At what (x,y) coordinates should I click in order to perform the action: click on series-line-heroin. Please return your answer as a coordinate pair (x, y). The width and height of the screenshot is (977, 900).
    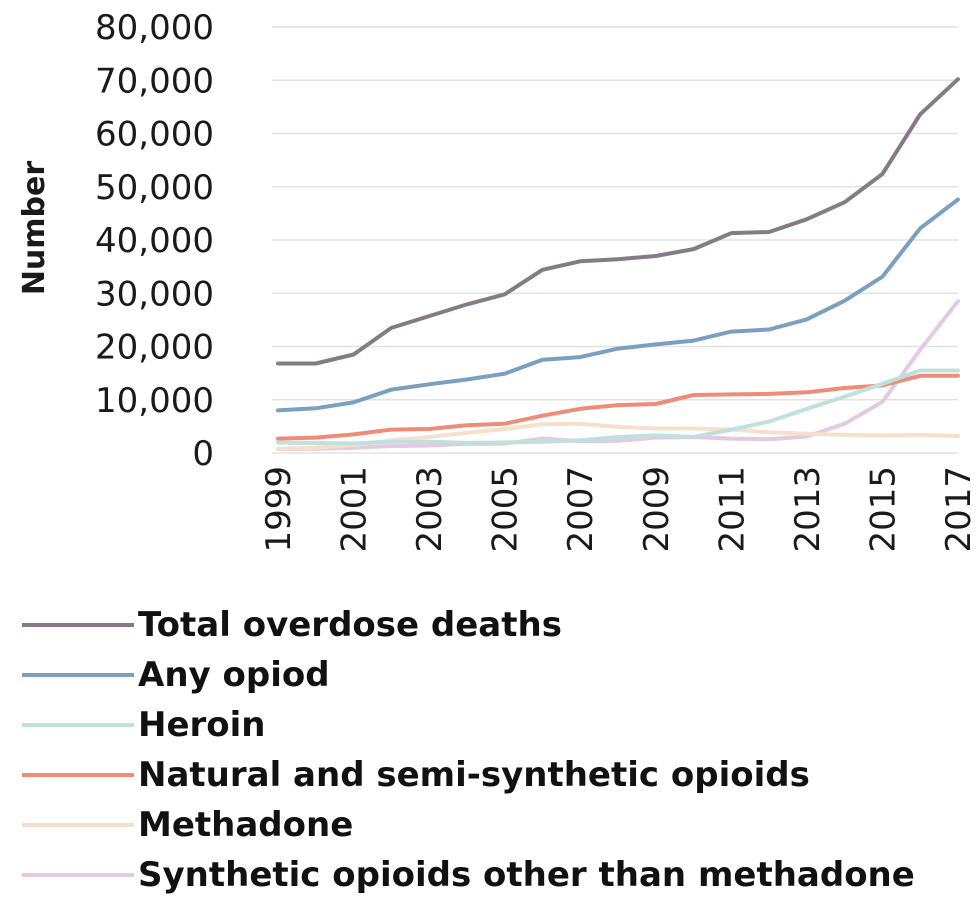
    Looking at the image, I should click on (618, 407).